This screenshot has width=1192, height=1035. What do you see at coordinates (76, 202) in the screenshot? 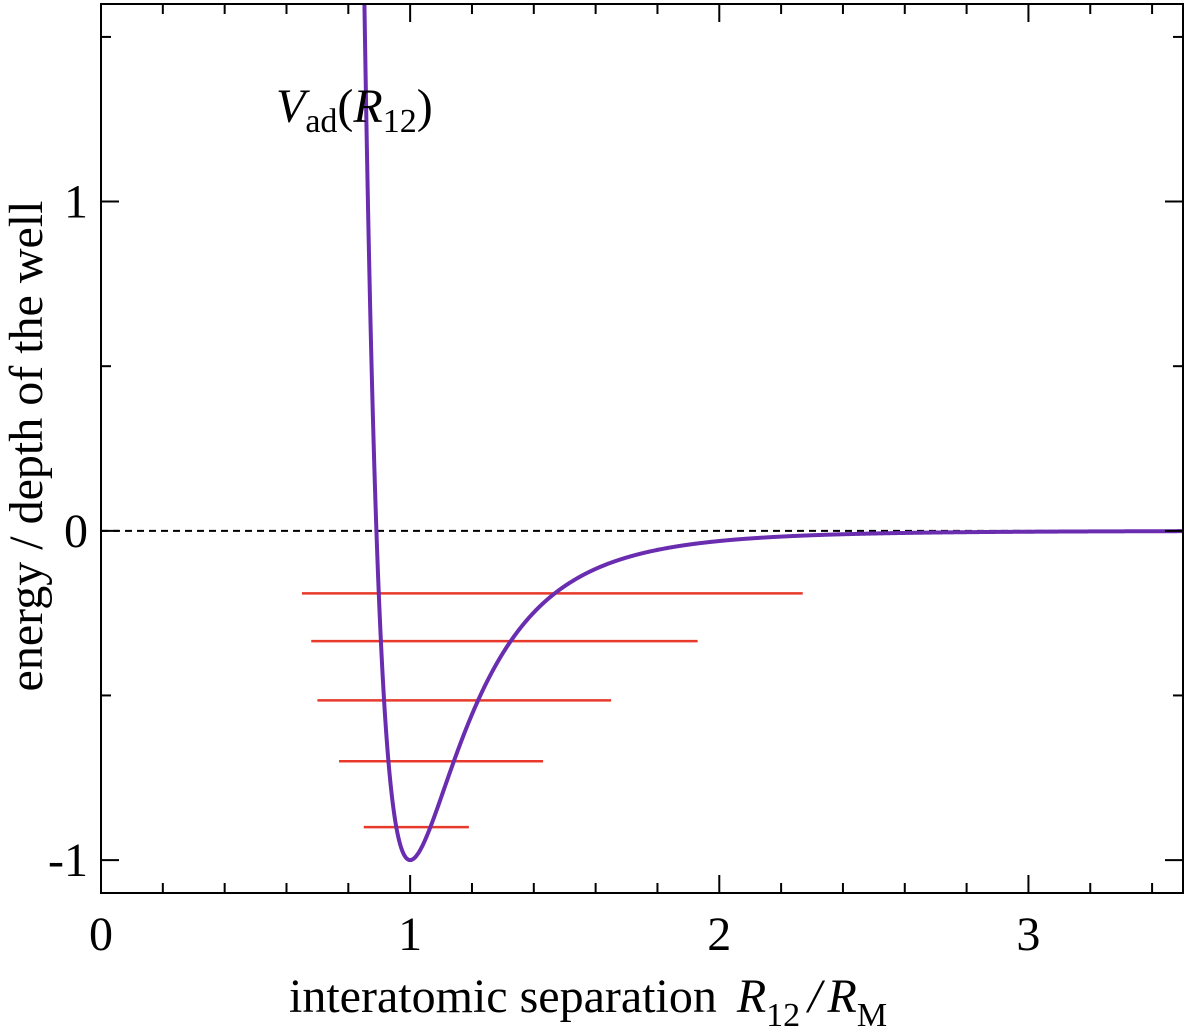
I see `y-tick-label: 1` at bounding box center [76, 202].